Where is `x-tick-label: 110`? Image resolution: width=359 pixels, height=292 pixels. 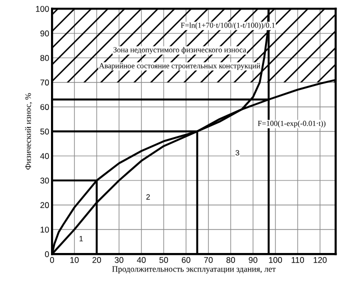 x-tick-label: 110 is located at coordinates (298, 260).